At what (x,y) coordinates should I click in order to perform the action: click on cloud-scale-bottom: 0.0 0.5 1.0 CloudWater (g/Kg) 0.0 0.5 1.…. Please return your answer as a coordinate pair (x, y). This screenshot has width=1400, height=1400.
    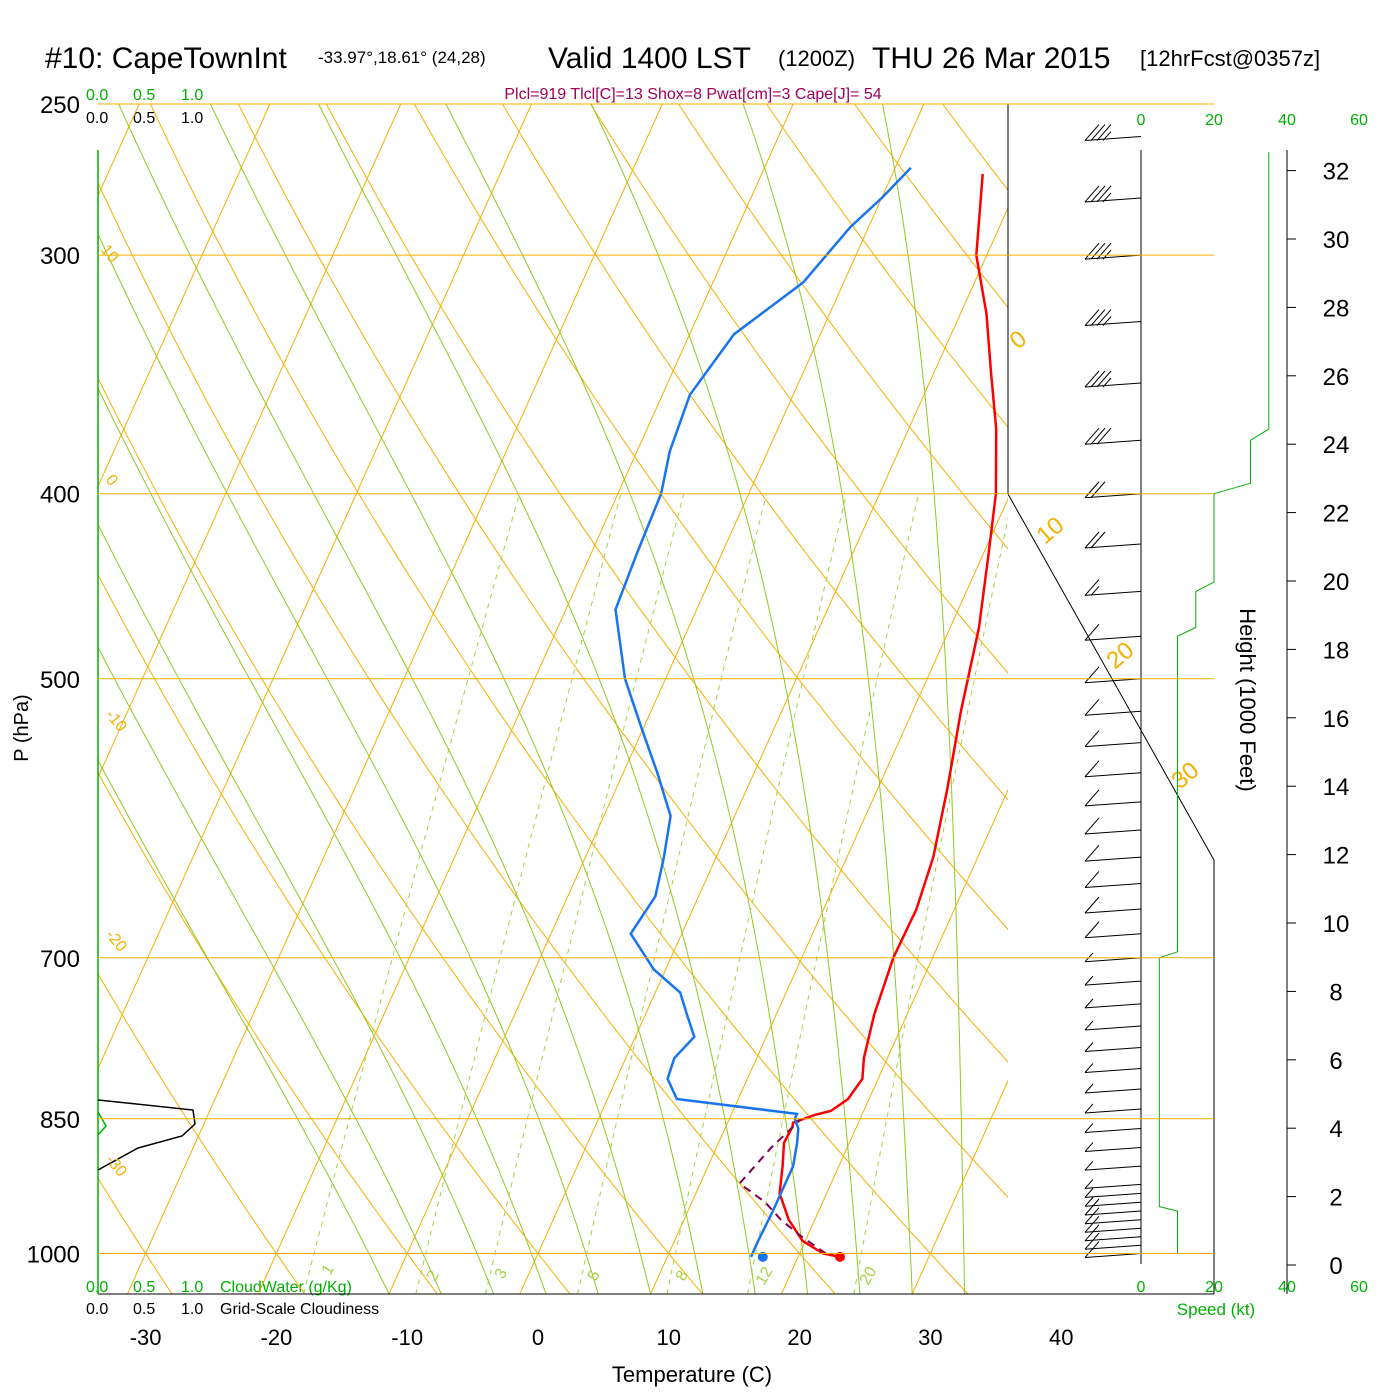
    Looking at the image, I should click on (232, 1298).